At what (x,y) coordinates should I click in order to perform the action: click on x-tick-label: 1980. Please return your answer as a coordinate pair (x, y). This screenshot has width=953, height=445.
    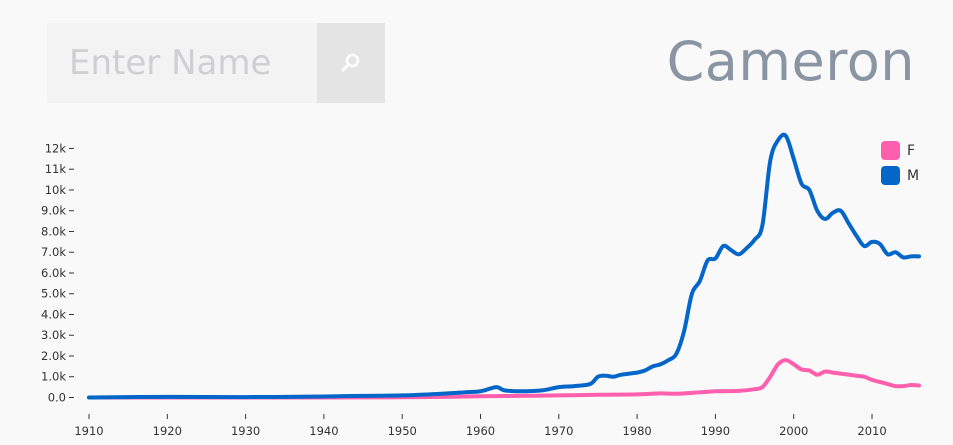
    Looking at the image, I should click on (636, 431).